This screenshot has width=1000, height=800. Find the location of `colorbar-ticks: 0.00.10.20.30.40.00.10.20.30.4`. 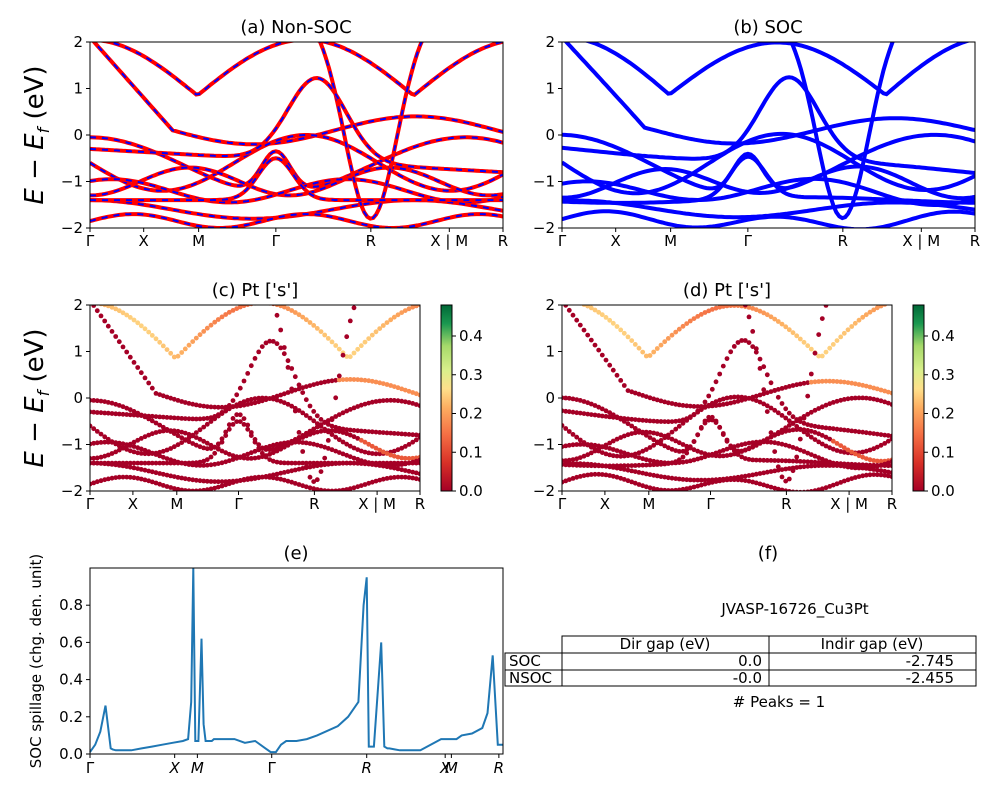

colorbar-ticks: 0.00.10.20.30.40.00.10.20.30.4 is located at coordinates (703, 413).